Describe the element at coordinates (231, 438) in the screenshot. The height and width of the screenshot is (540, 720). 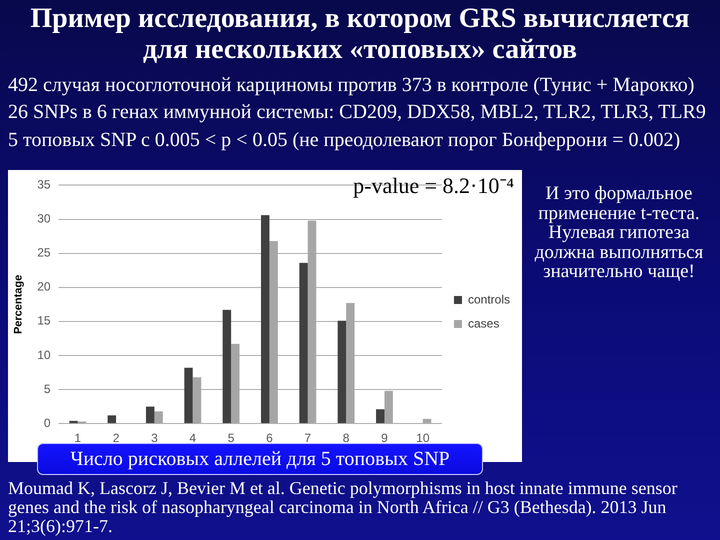
I see `x-tick-label: 5` at that location.